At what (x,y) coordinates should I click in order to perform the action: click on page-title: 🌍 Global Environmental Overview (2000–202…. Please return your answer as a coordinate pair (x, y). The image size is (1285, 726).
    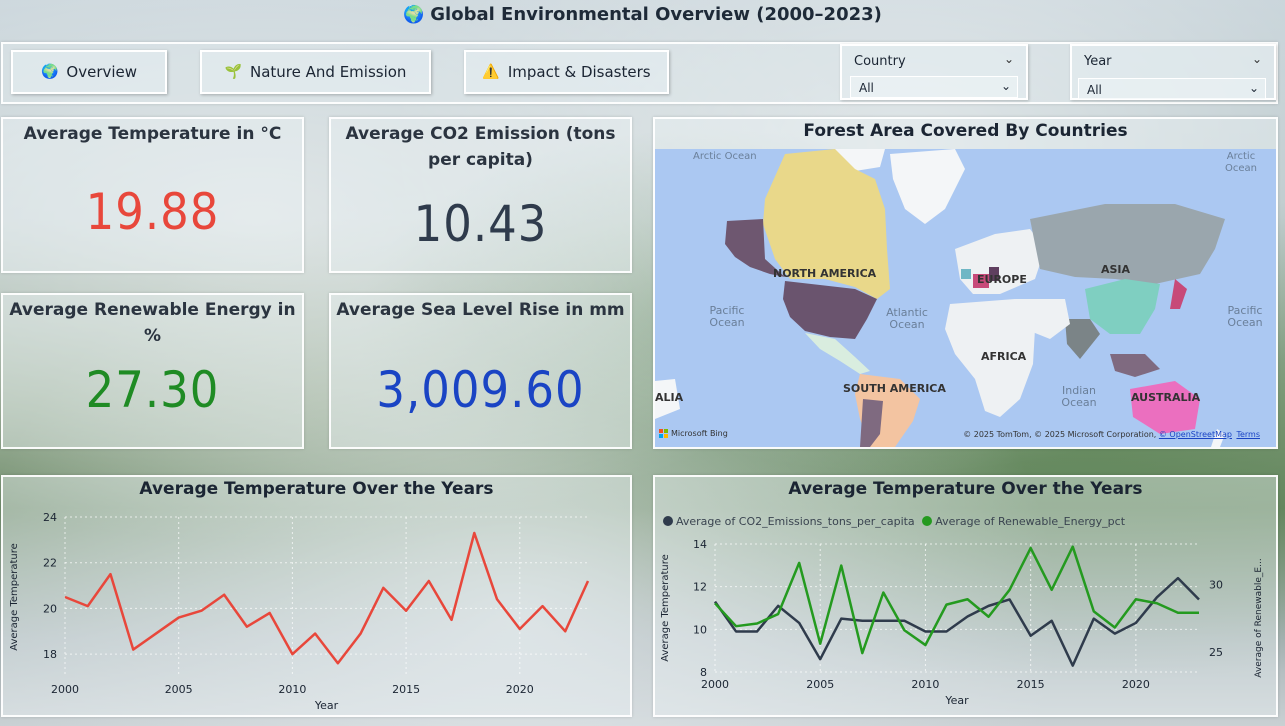
    Looking at the image, I should click on (642, 14).